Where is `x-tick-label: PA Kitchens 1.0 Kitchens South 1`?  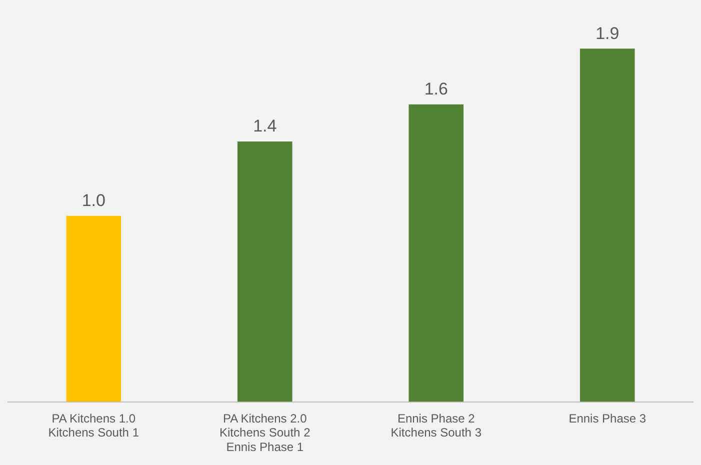
x-tick-label: PA Kitchens 1.0 Kitchens South 1 is located at coordinates (94, 425).